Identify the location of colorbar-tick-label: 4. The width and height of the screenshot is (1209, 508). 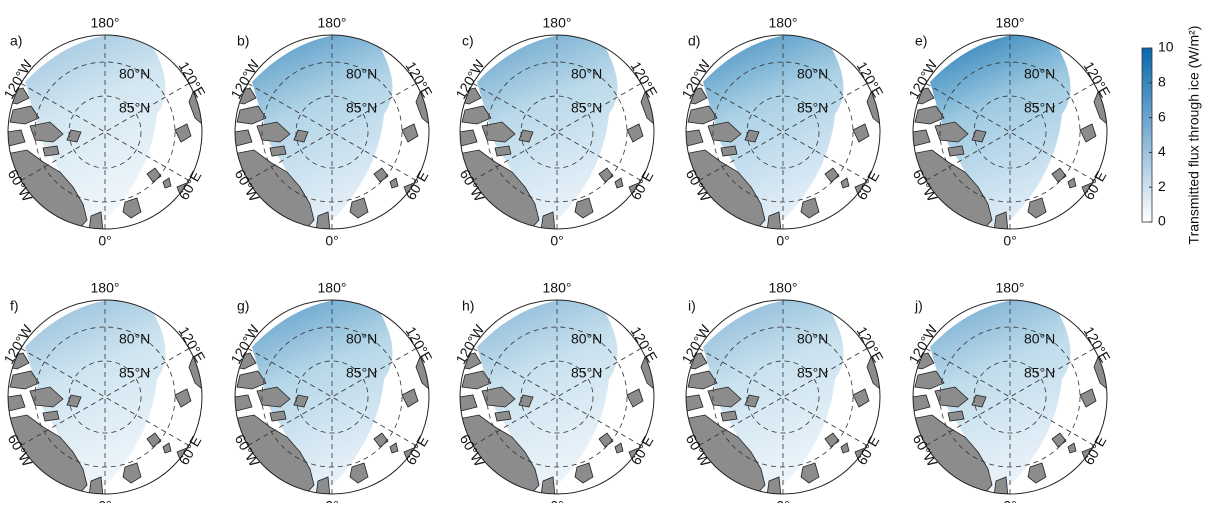
(1162, 151).